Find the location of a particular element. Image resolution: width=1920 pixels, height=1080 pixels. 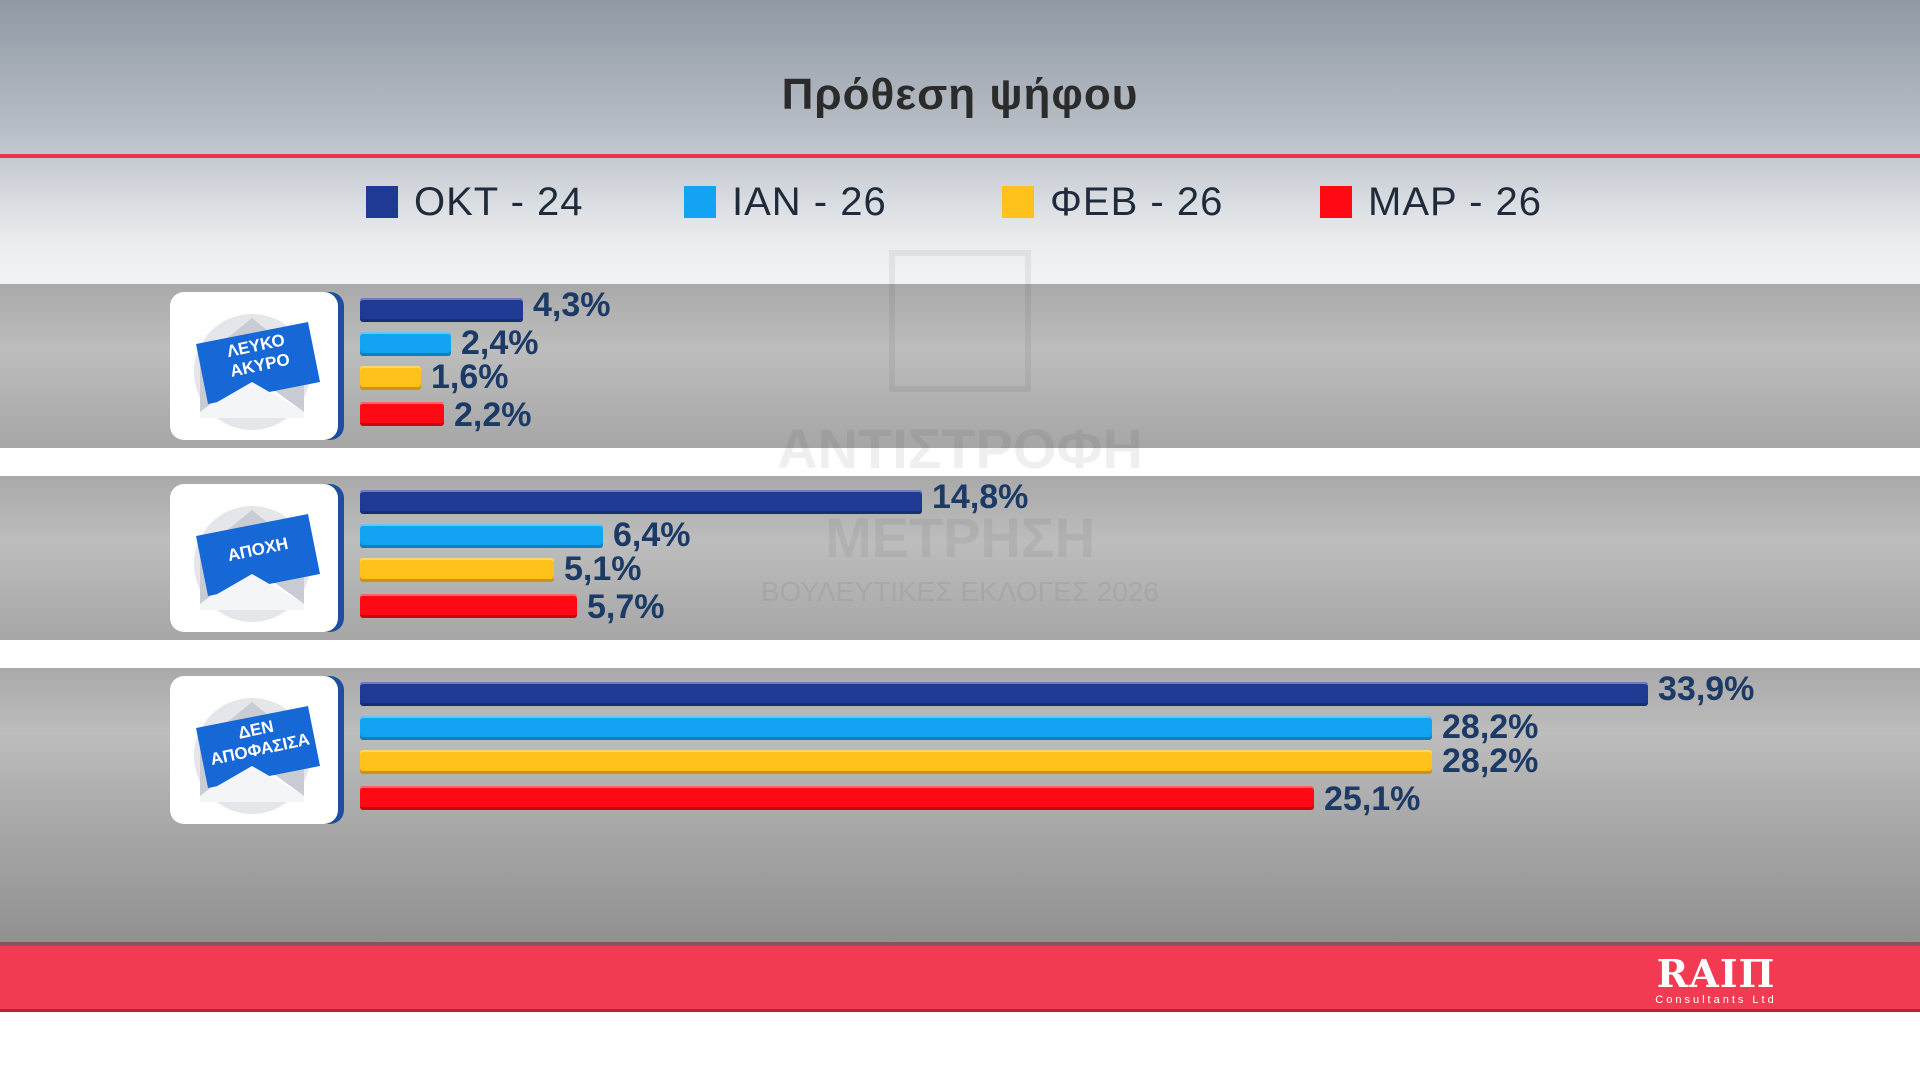

bar-group2-okt24 is located at coordinates (641, 502).